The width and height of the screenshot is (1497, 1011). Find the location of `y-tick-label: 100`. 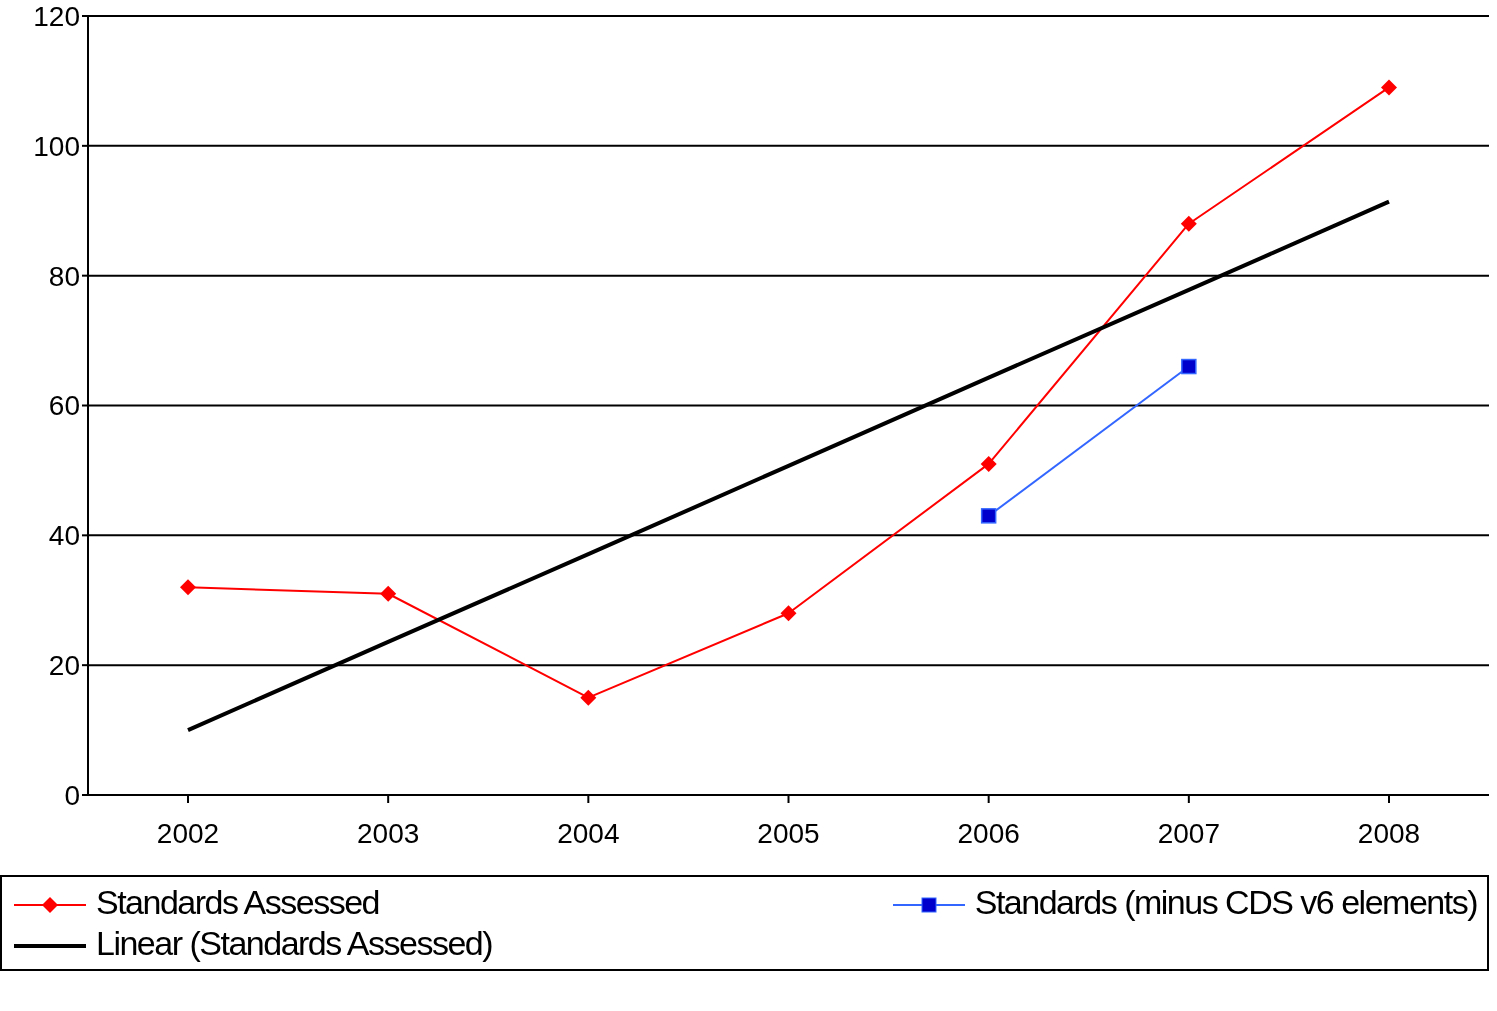

y-tick-label: 100 is located at coordinates (56, 146).